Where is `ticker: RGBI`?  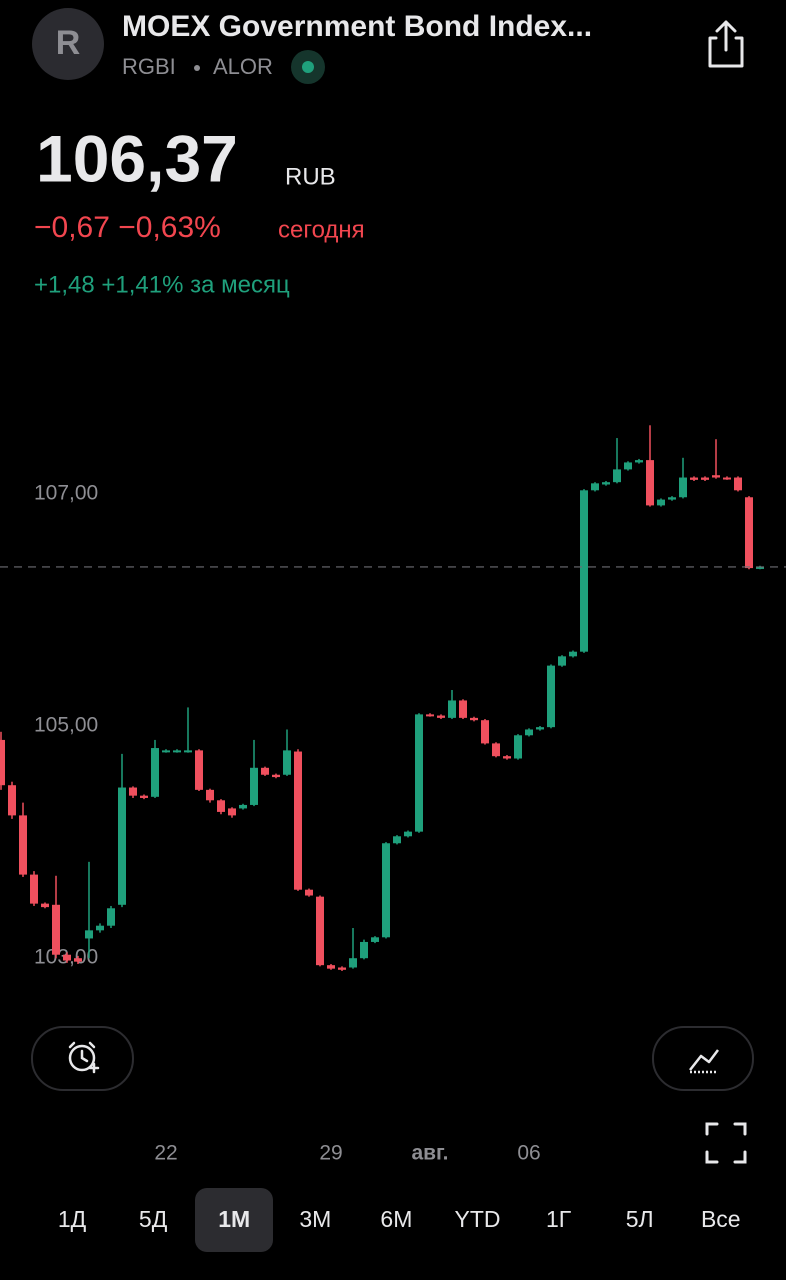
ticker: RGBI is located at coordinates (149, 66).